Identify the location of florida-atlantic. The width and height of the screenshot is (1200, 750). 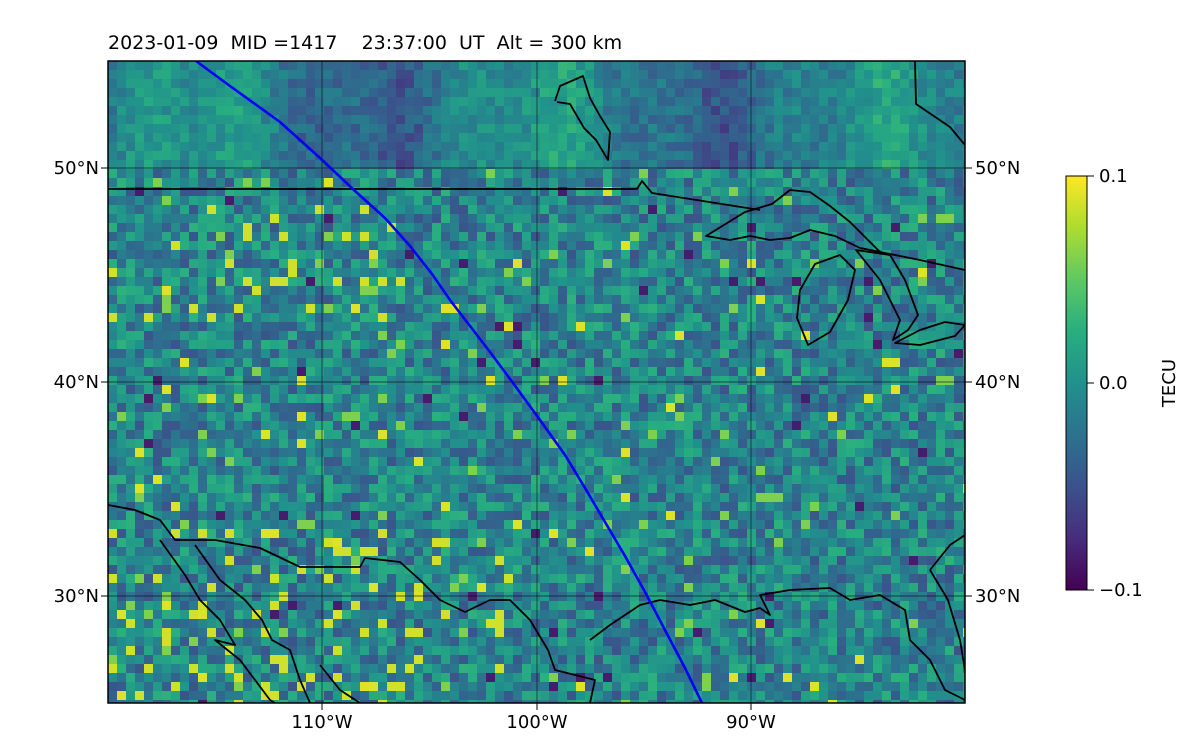
(947, 552).